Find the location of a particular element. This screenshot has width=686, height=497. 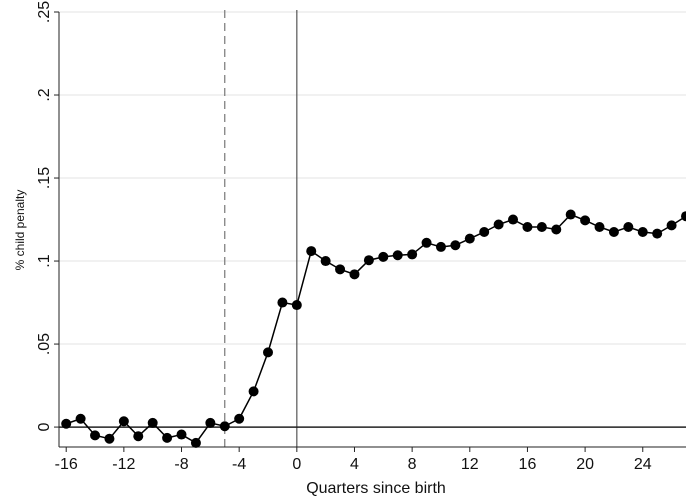

y-tick-label-1: .05 is located at coordinates (44, 344).